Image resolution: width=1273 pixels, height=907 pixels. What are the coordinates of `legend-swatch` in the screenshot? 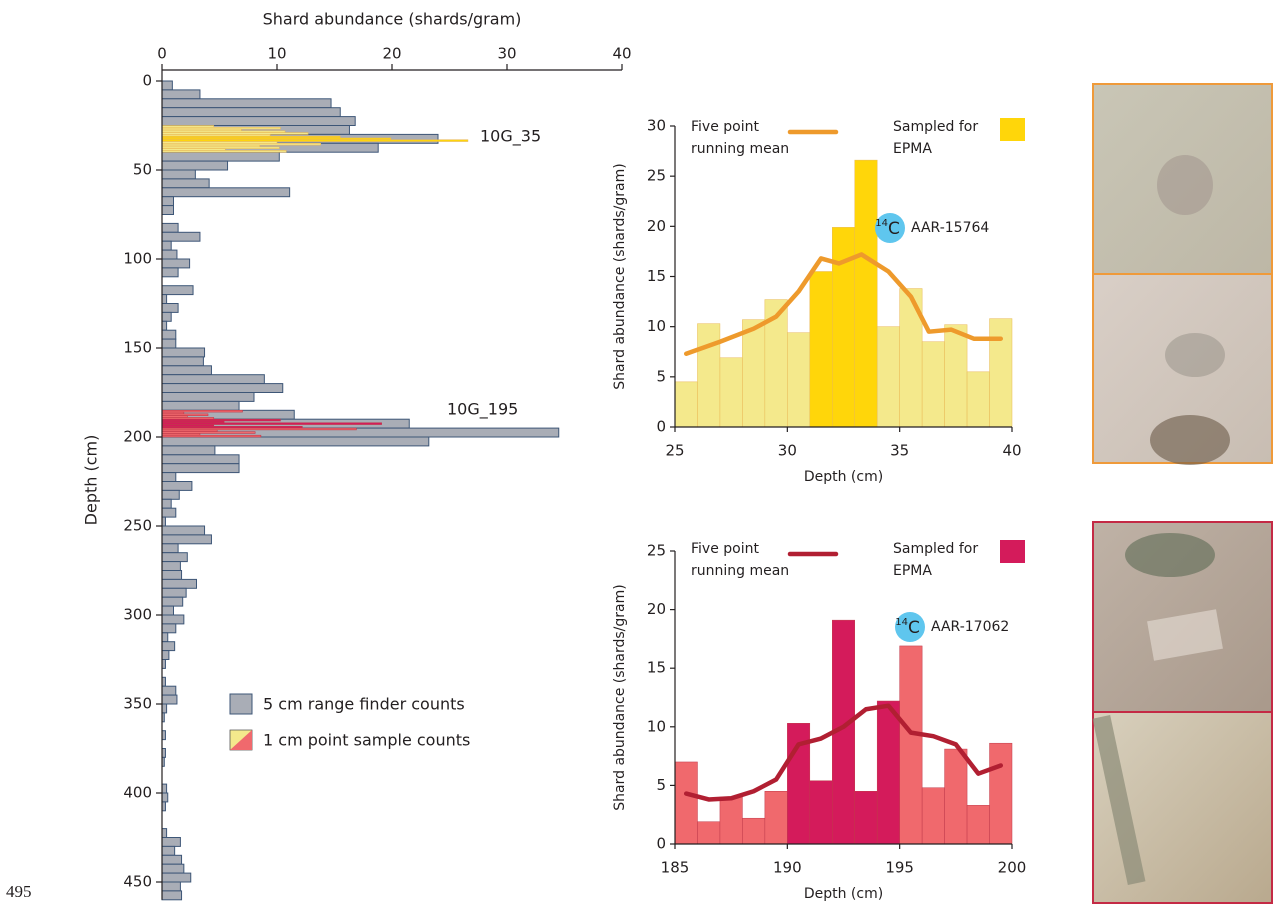 It's located at (241, 740).